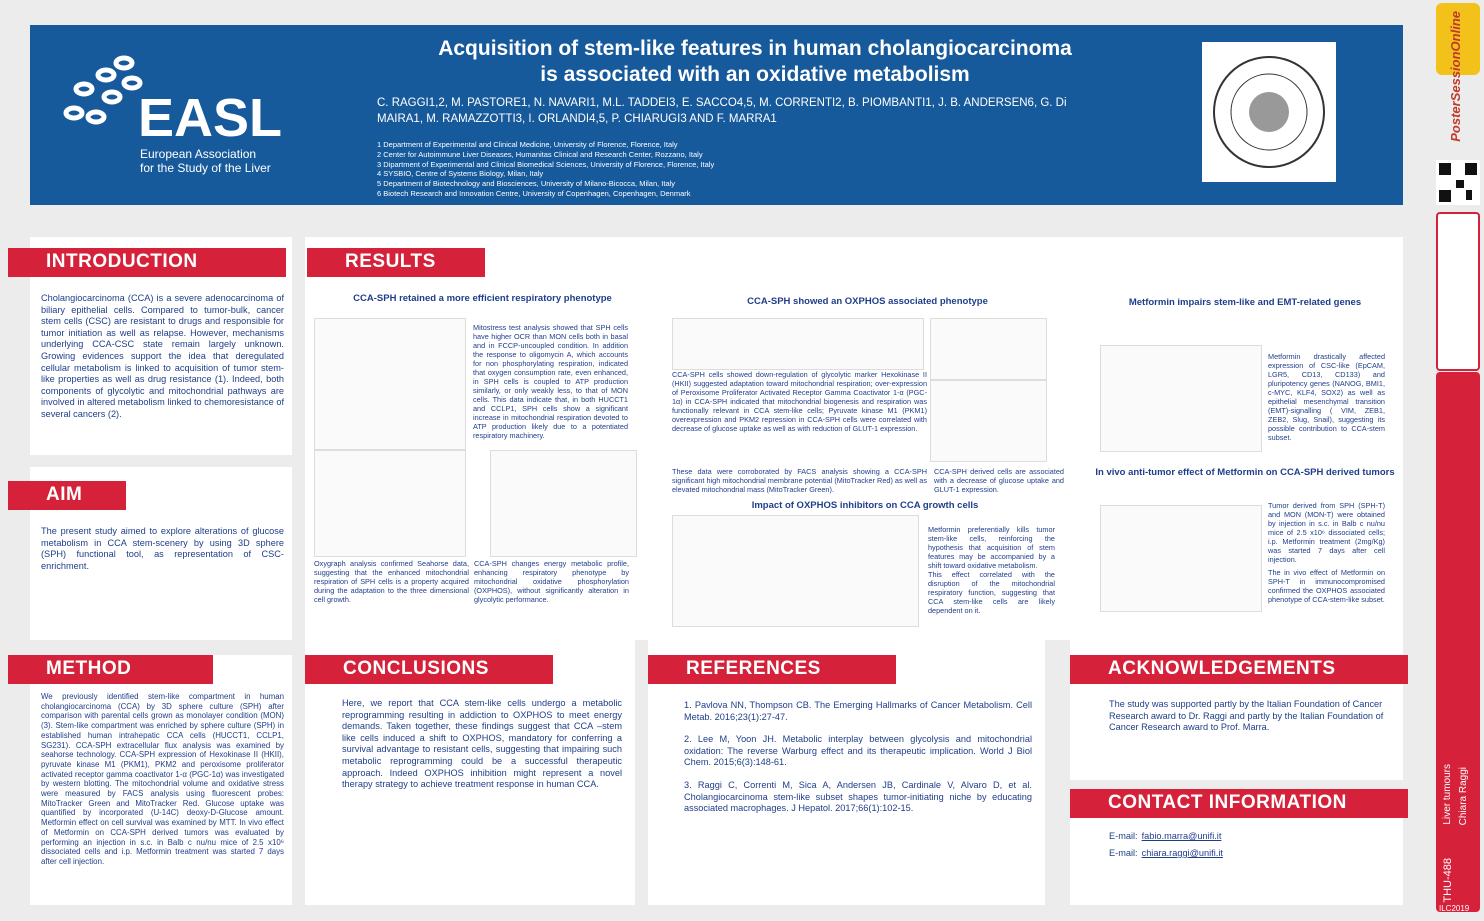 This screenshot has height=921, width=1484. I want to click on logo-text: EASL, so click(210, 118).